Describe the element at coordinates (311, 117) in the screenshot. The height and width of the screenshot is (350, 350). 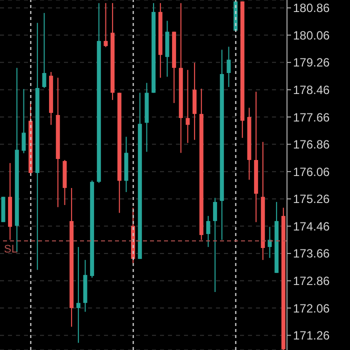
I see `y-tick-label: 177.66` at that location.